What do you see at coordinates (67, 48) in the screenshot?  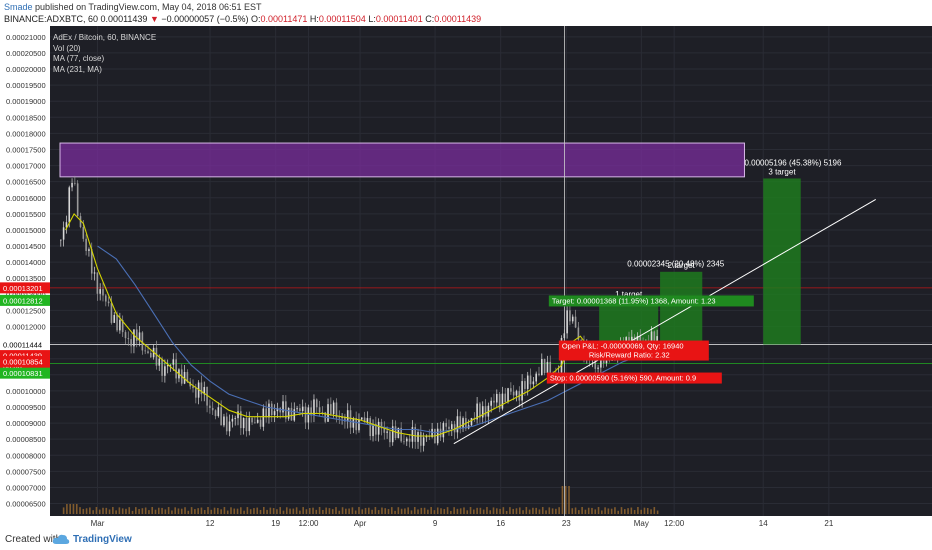 I see `legend-volume: Vol (20)` at bounding box center [67, 48].